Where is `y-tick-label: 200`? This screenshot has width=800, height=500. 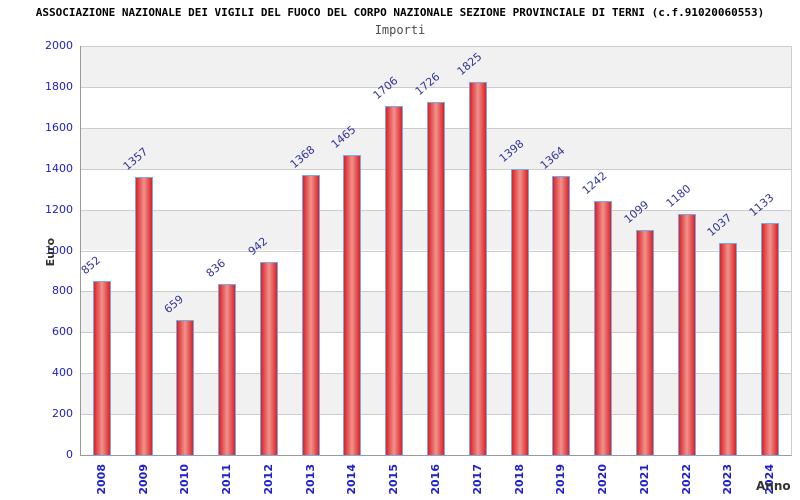 y-tick-label: 200 is located at coordinates (62, 414).